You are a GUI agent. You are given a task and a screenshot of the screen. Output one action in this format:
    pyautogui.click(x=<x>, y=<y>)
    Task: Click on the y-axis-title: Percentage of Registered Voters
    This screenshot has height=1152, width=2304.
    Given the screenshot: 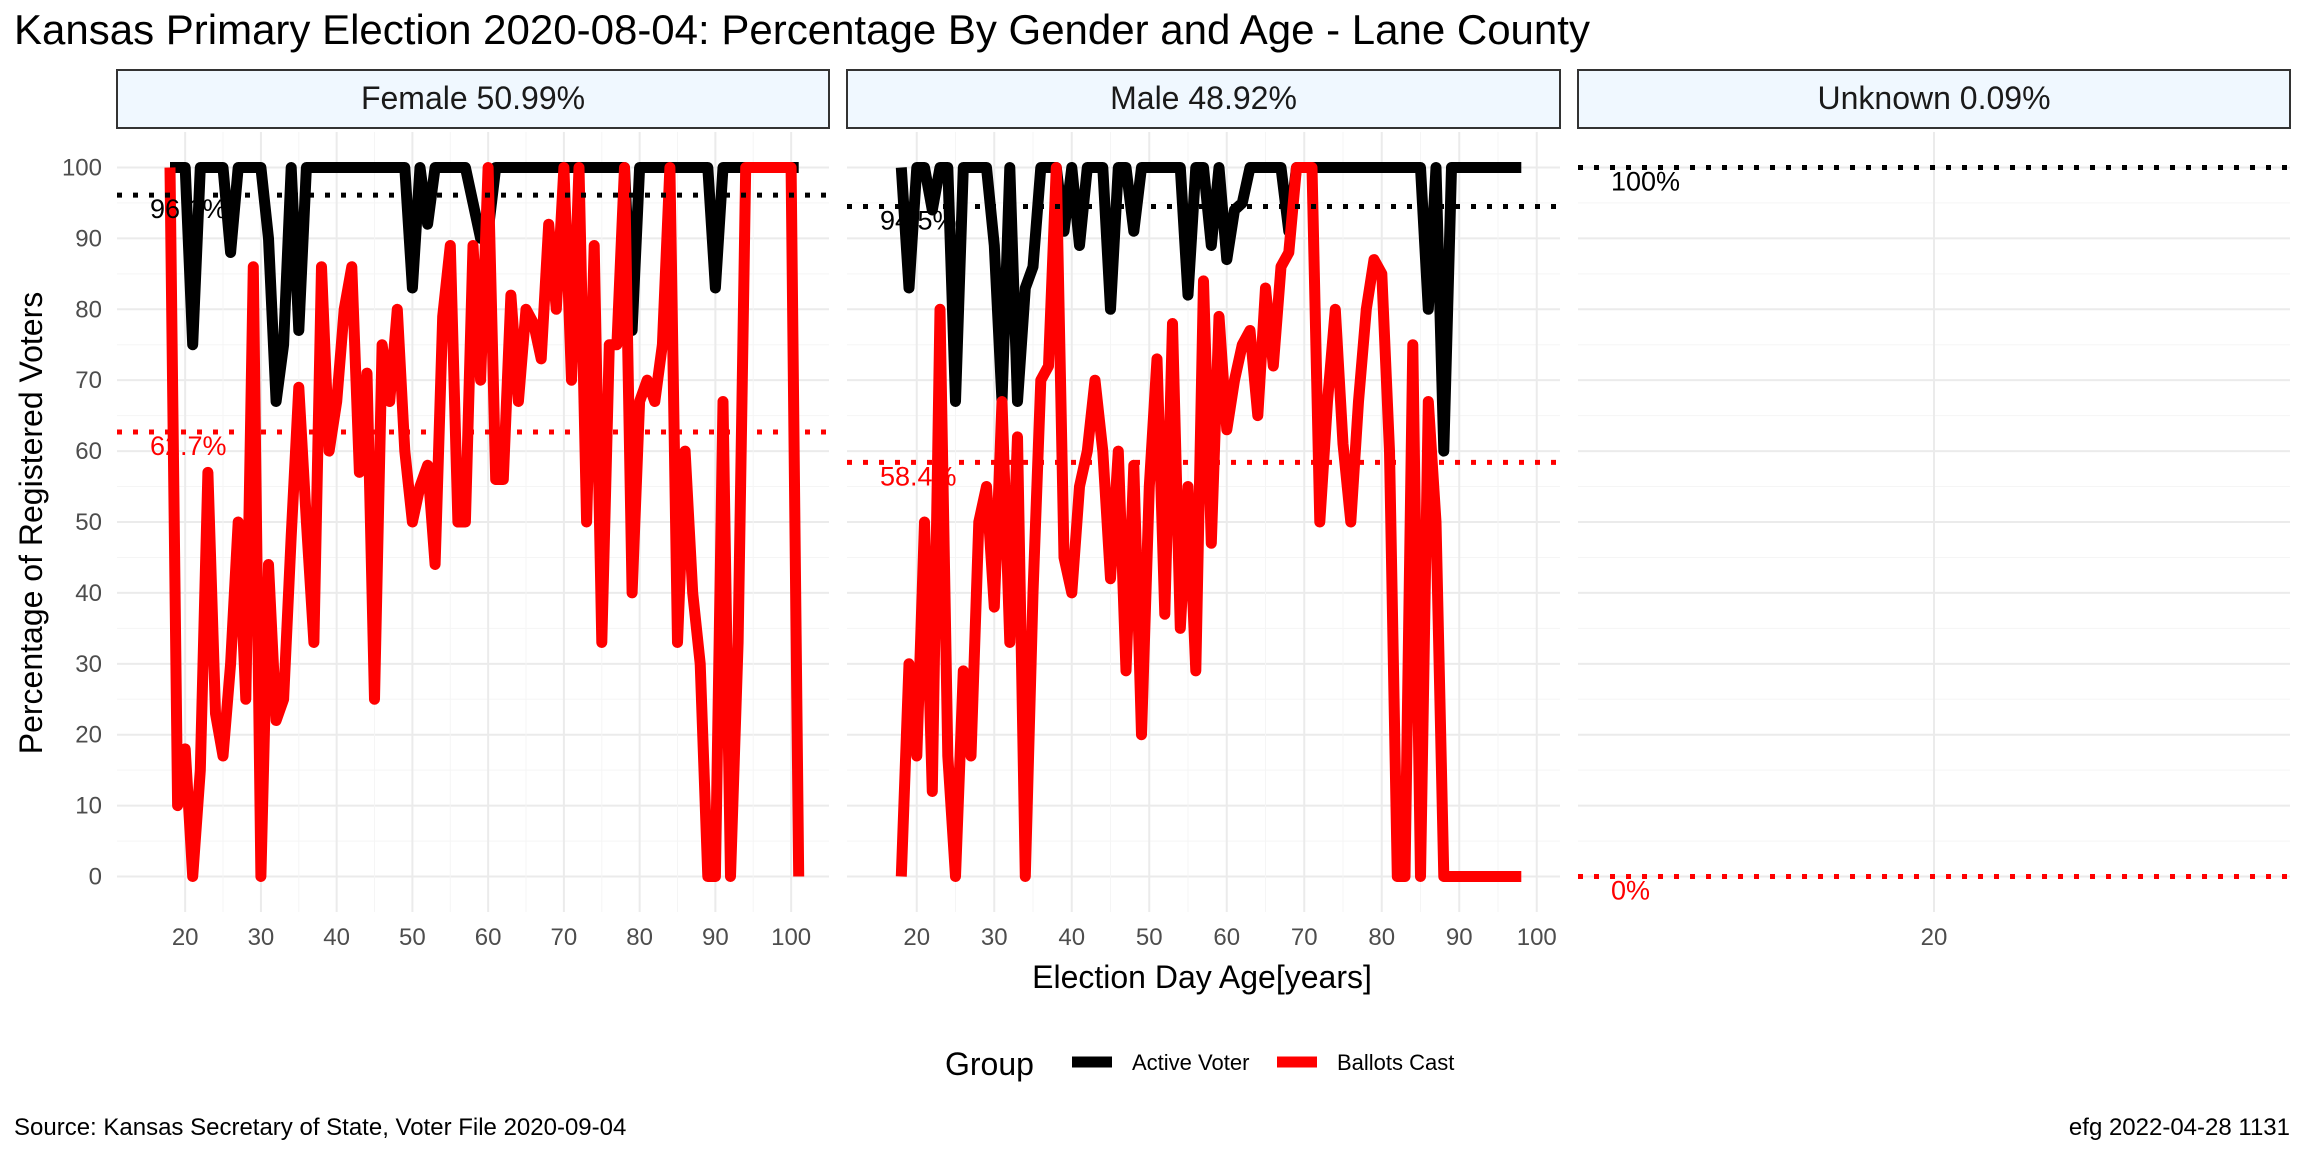 What is the action you would take?
    pyautogui.click(x=31, y=523)
    